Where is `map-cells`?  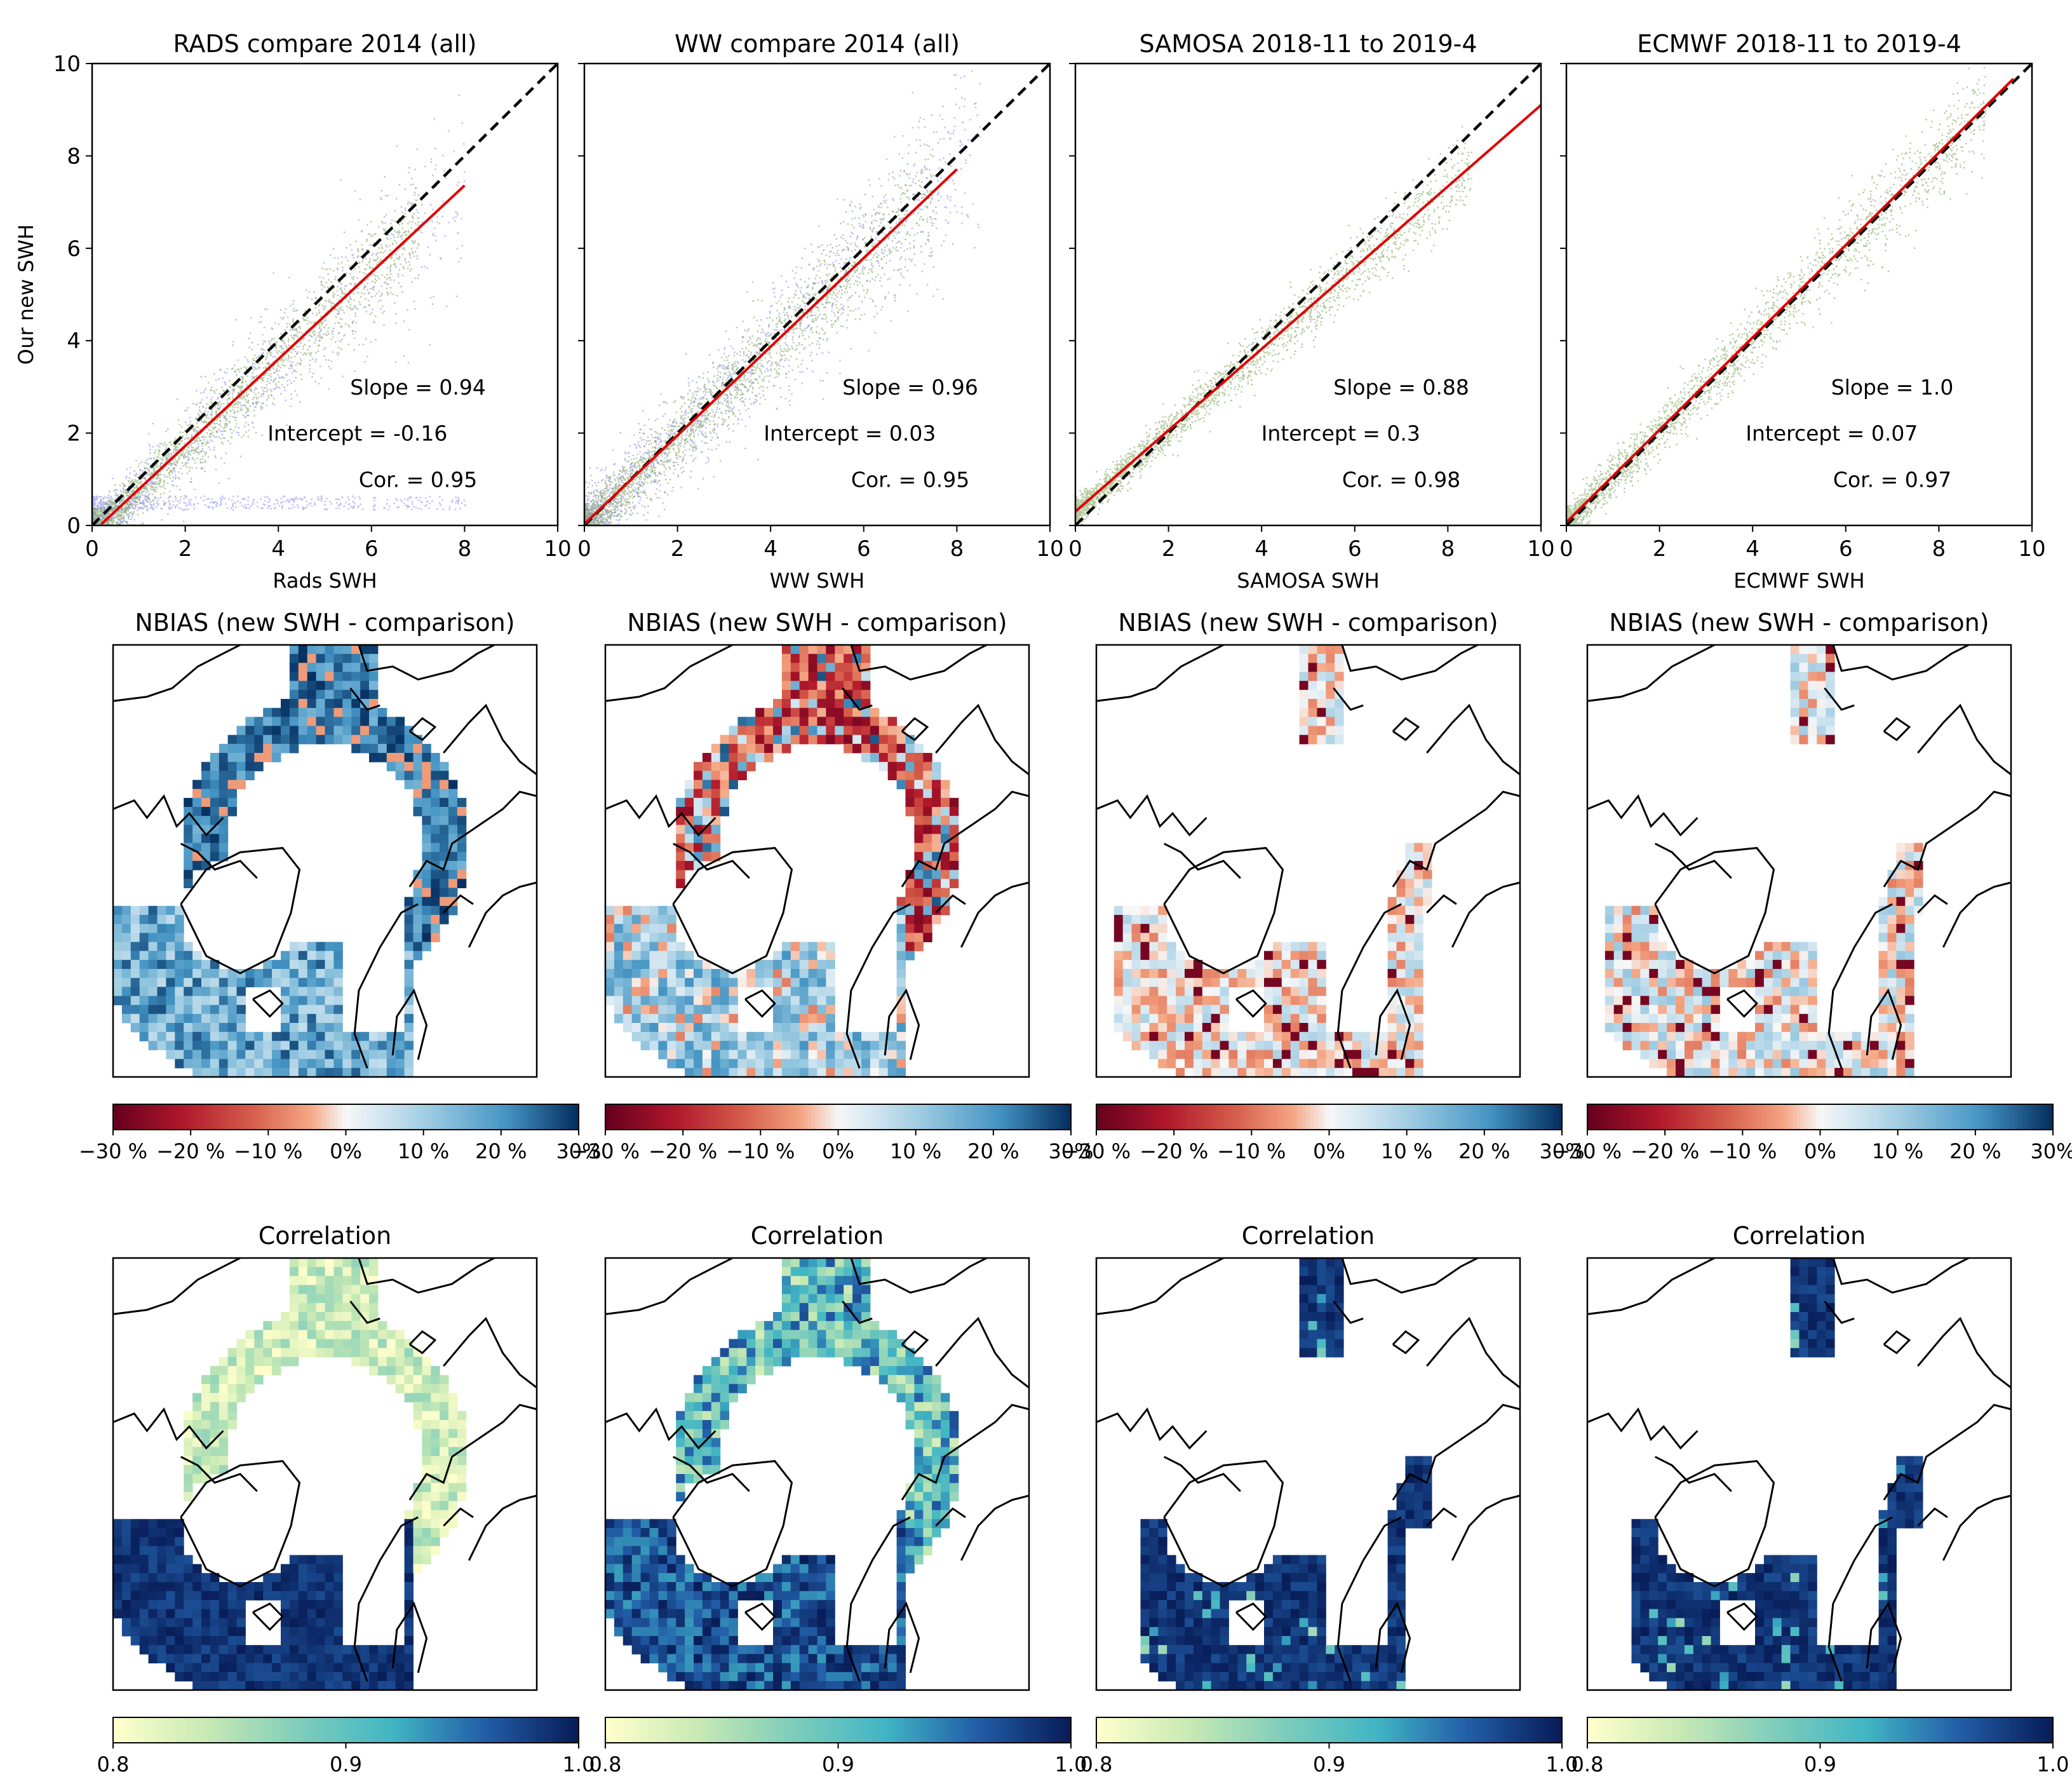 map-cells is located at coordinates (290, 862).